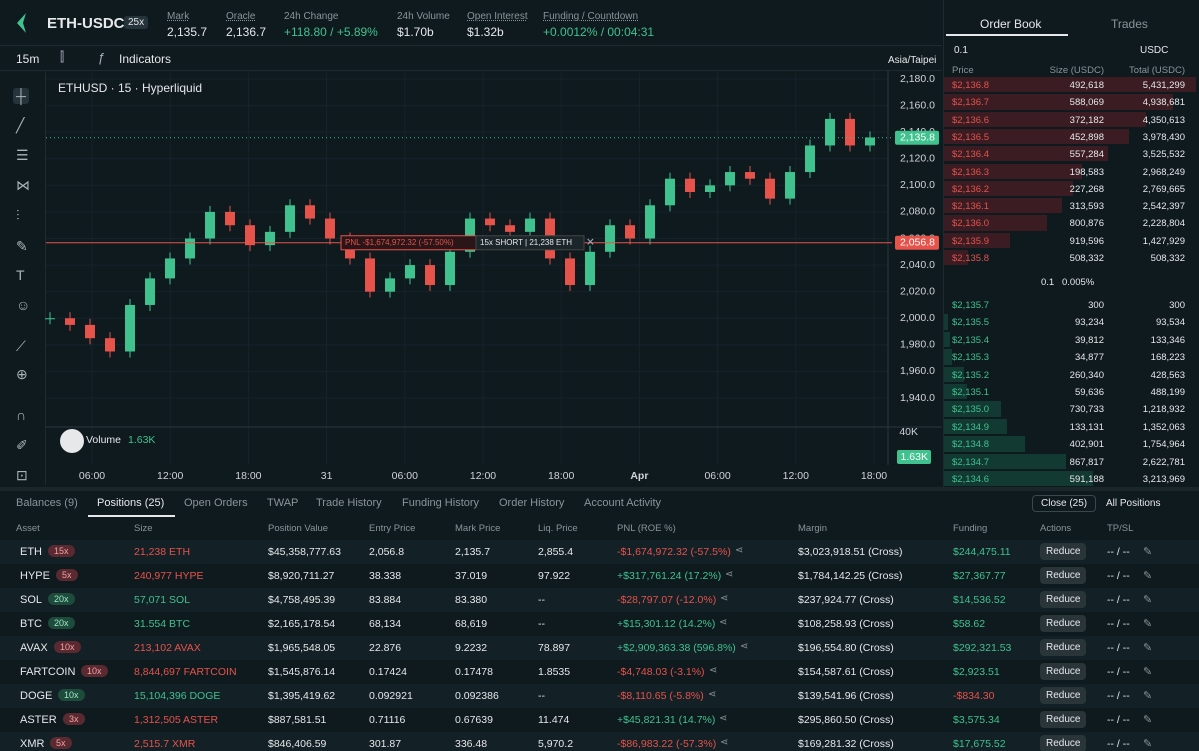 Image resolution: width=1199 pixels, height=751 pixels. I want to click on ob-price: $2,136.8, so click(970, 85).